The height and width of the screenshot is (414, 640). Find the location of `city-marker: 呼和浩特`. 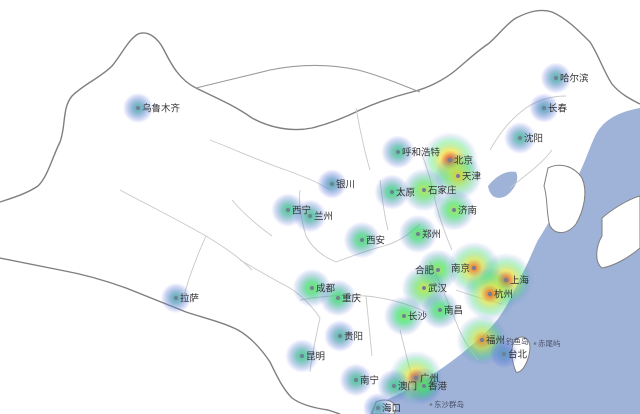

city-marker: 呼和浩特 is located at coordinates (418, 153).